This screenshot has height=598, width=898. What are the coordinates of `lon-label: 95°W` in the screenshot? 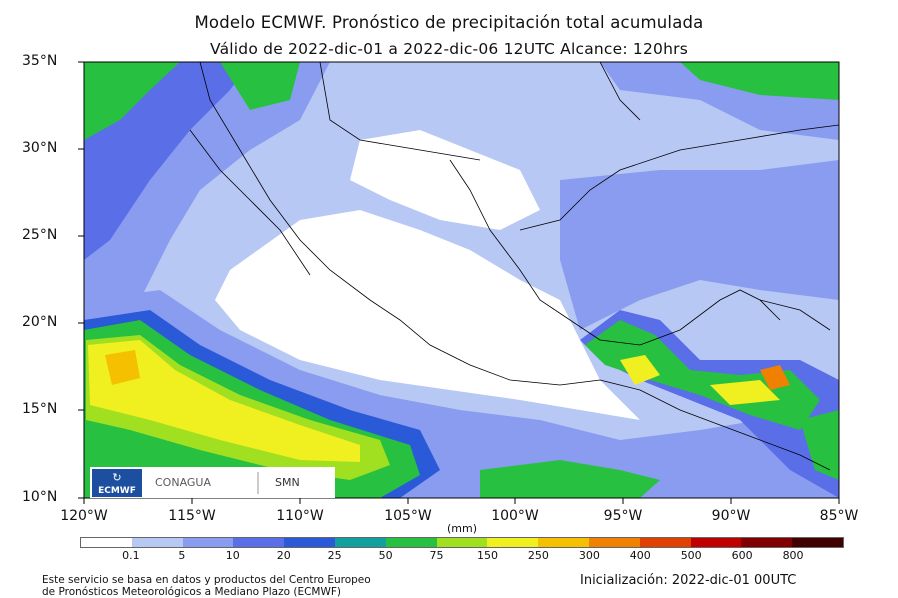 It's located at (623, 516).